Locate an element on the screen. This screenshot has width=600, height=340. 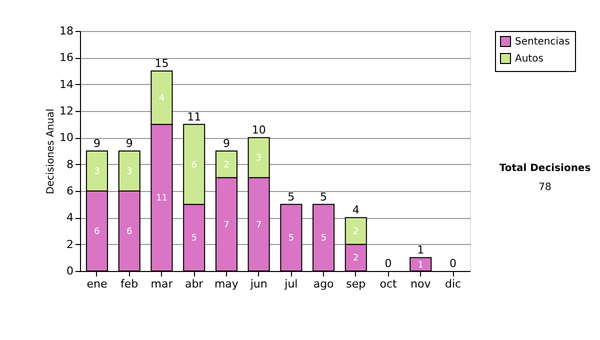
x-tick-label: dic is located at coordinates (453, 284).